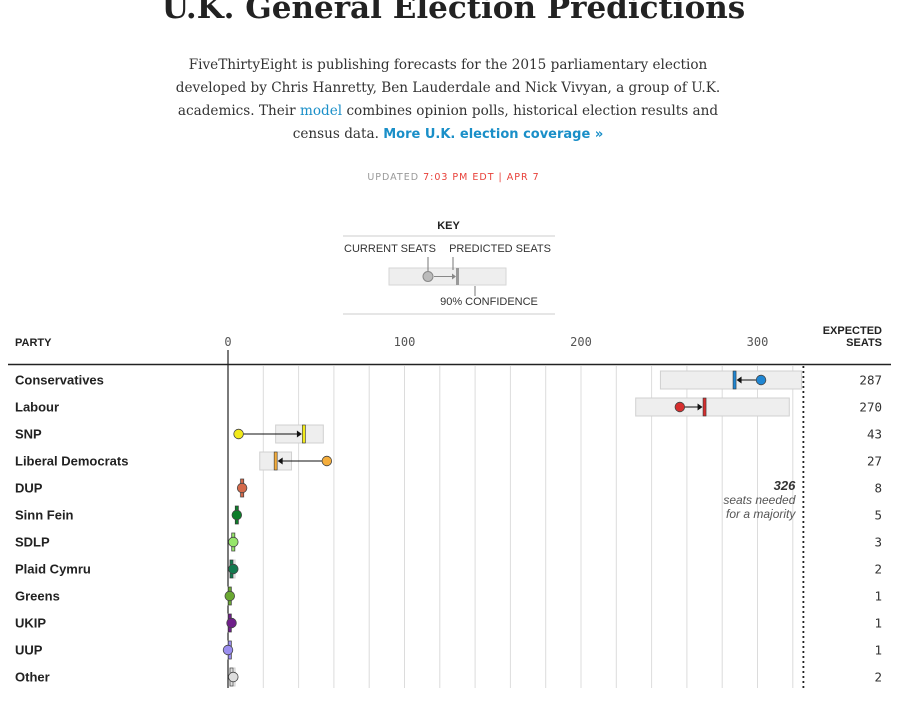  Describe the element at coordinates (489, 302) in the screenshot. I see `key-confidence-label: 90% CONFIDENCE` at that location.